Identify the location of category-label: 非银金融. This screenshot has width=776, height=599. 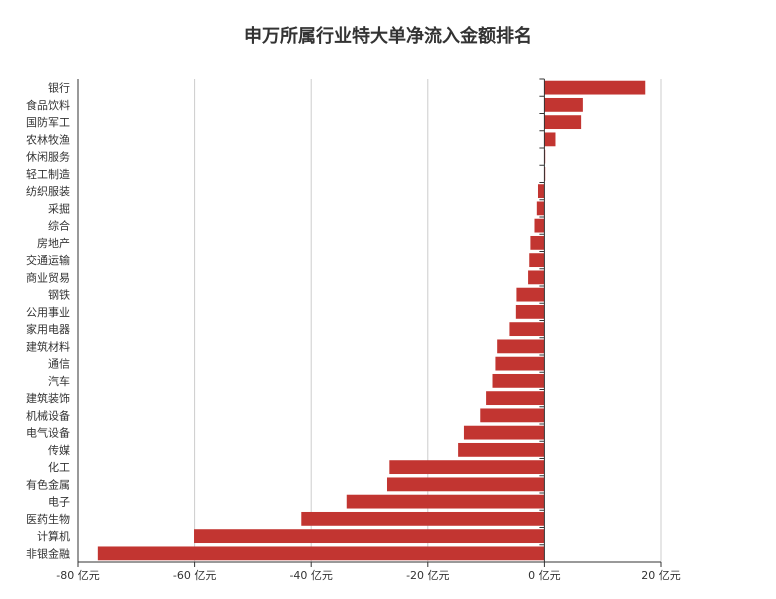
(48, 553).